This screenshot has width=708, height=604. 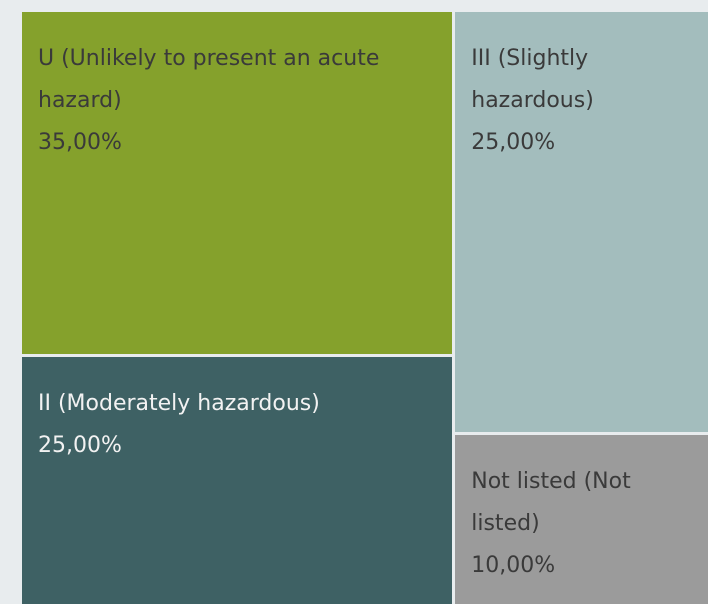 What do you see at coordinates (80, 142) in the screenshot?
I see `tile-value: 35,00%` at bounding box center [80, 142].